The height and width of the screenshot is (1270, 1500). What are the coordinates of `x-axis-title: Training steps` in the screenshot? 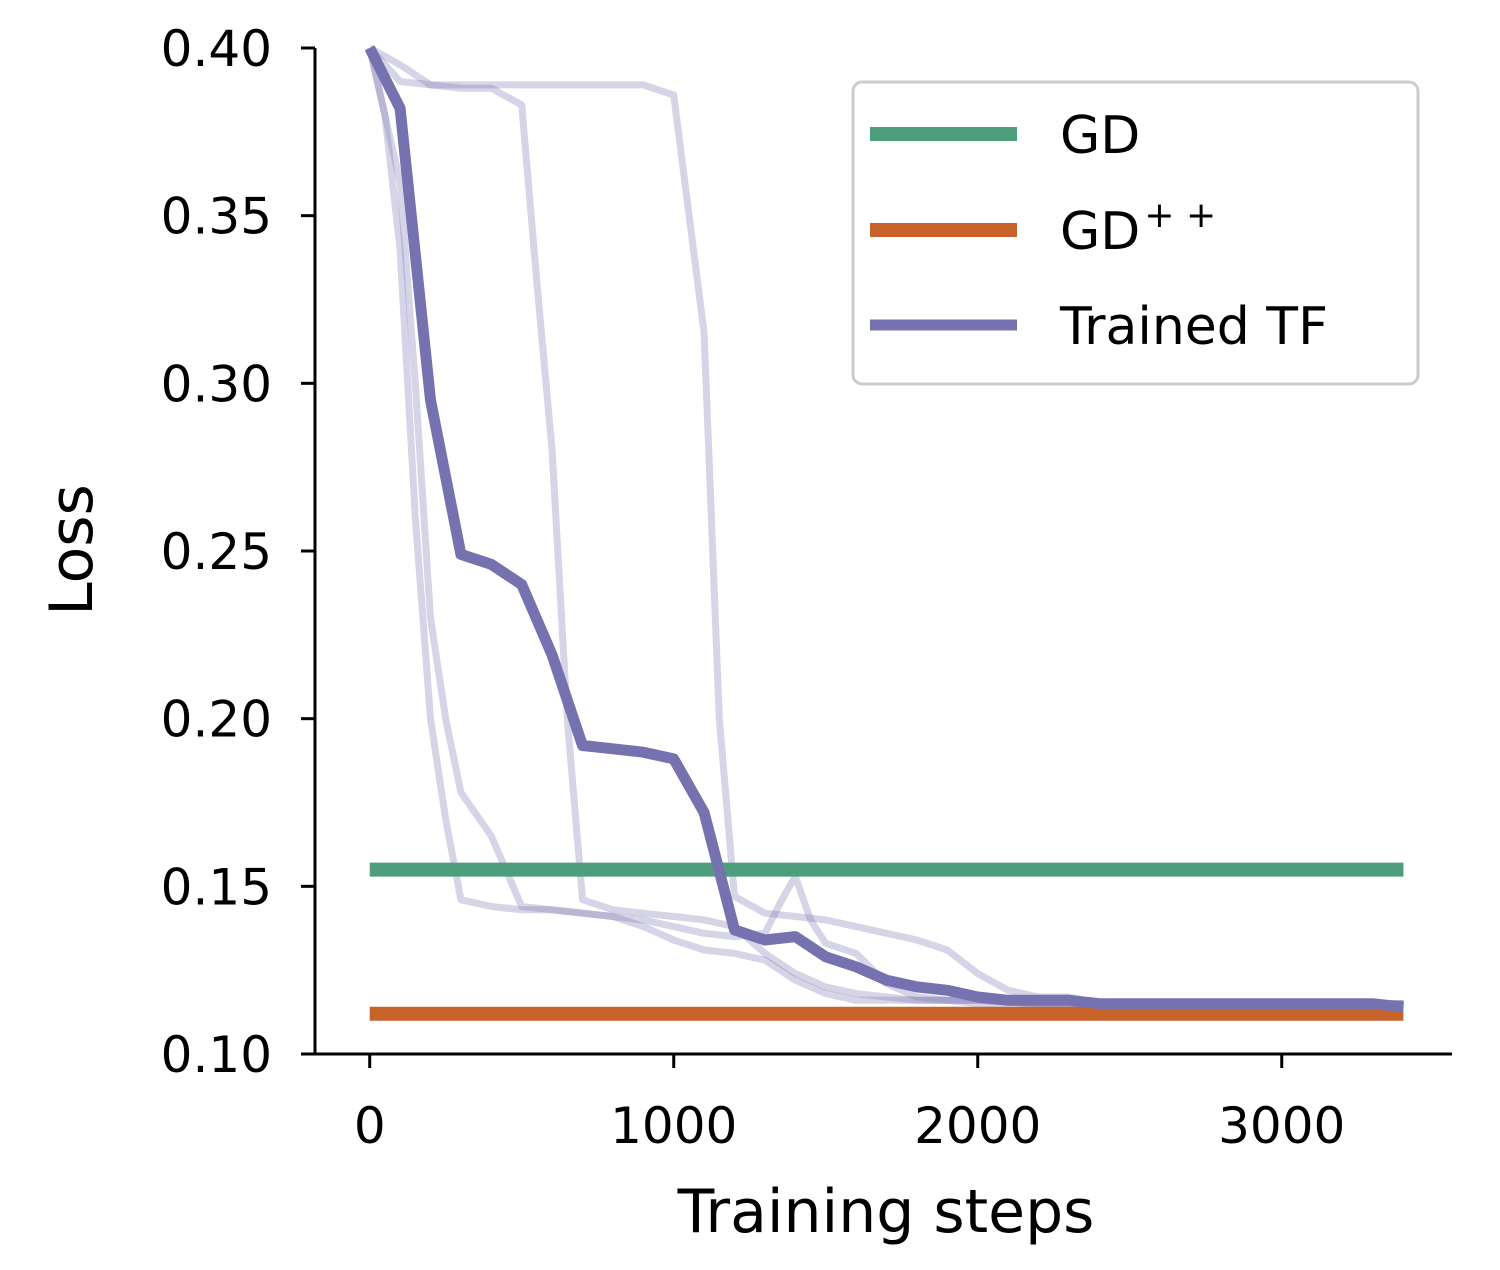 It's located at (886, 1212).